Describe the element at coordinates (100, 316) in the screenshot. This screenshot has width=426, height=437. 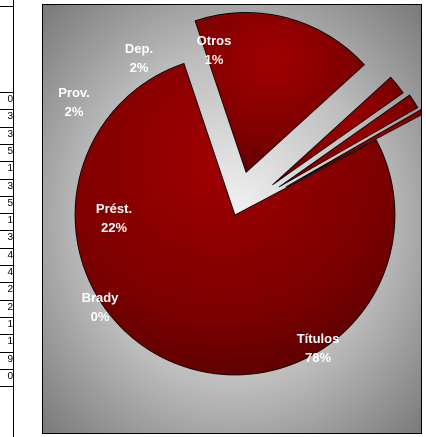
I see `slice-percent-brady: 0%` at that location.